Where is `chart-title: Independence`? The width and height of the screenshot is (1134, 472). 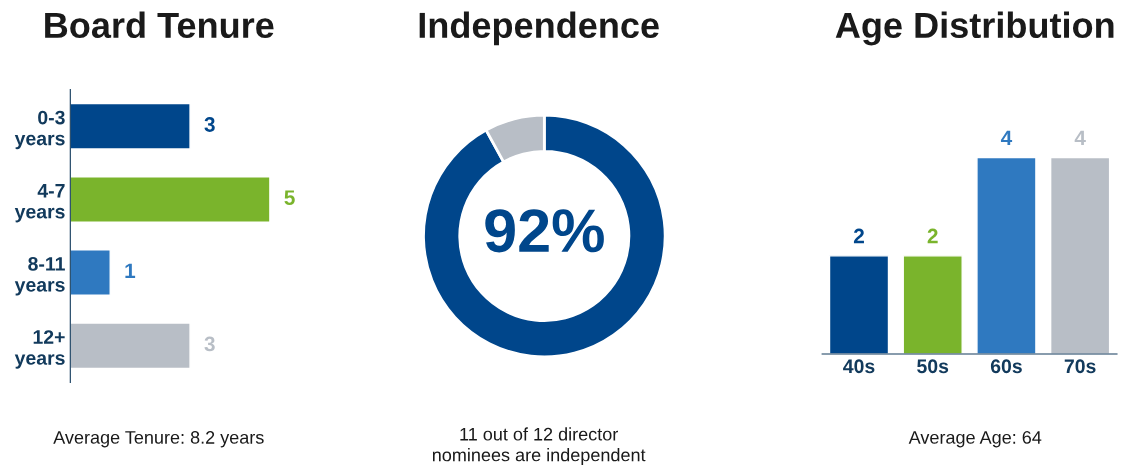 chart-title: Independence is located at coordinates (539, 28).